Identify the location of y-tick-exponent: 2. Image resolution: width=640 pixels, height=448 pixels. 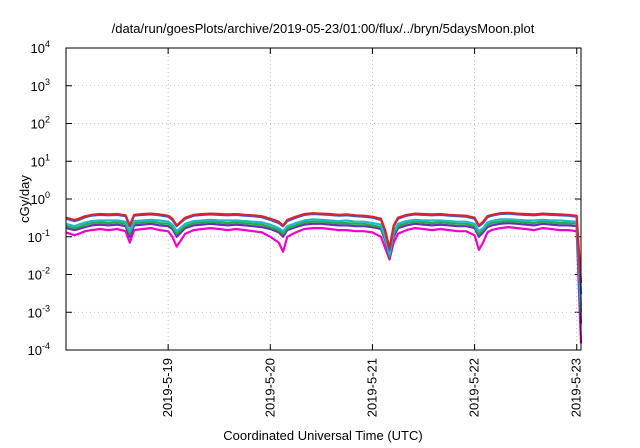
(47, 120).